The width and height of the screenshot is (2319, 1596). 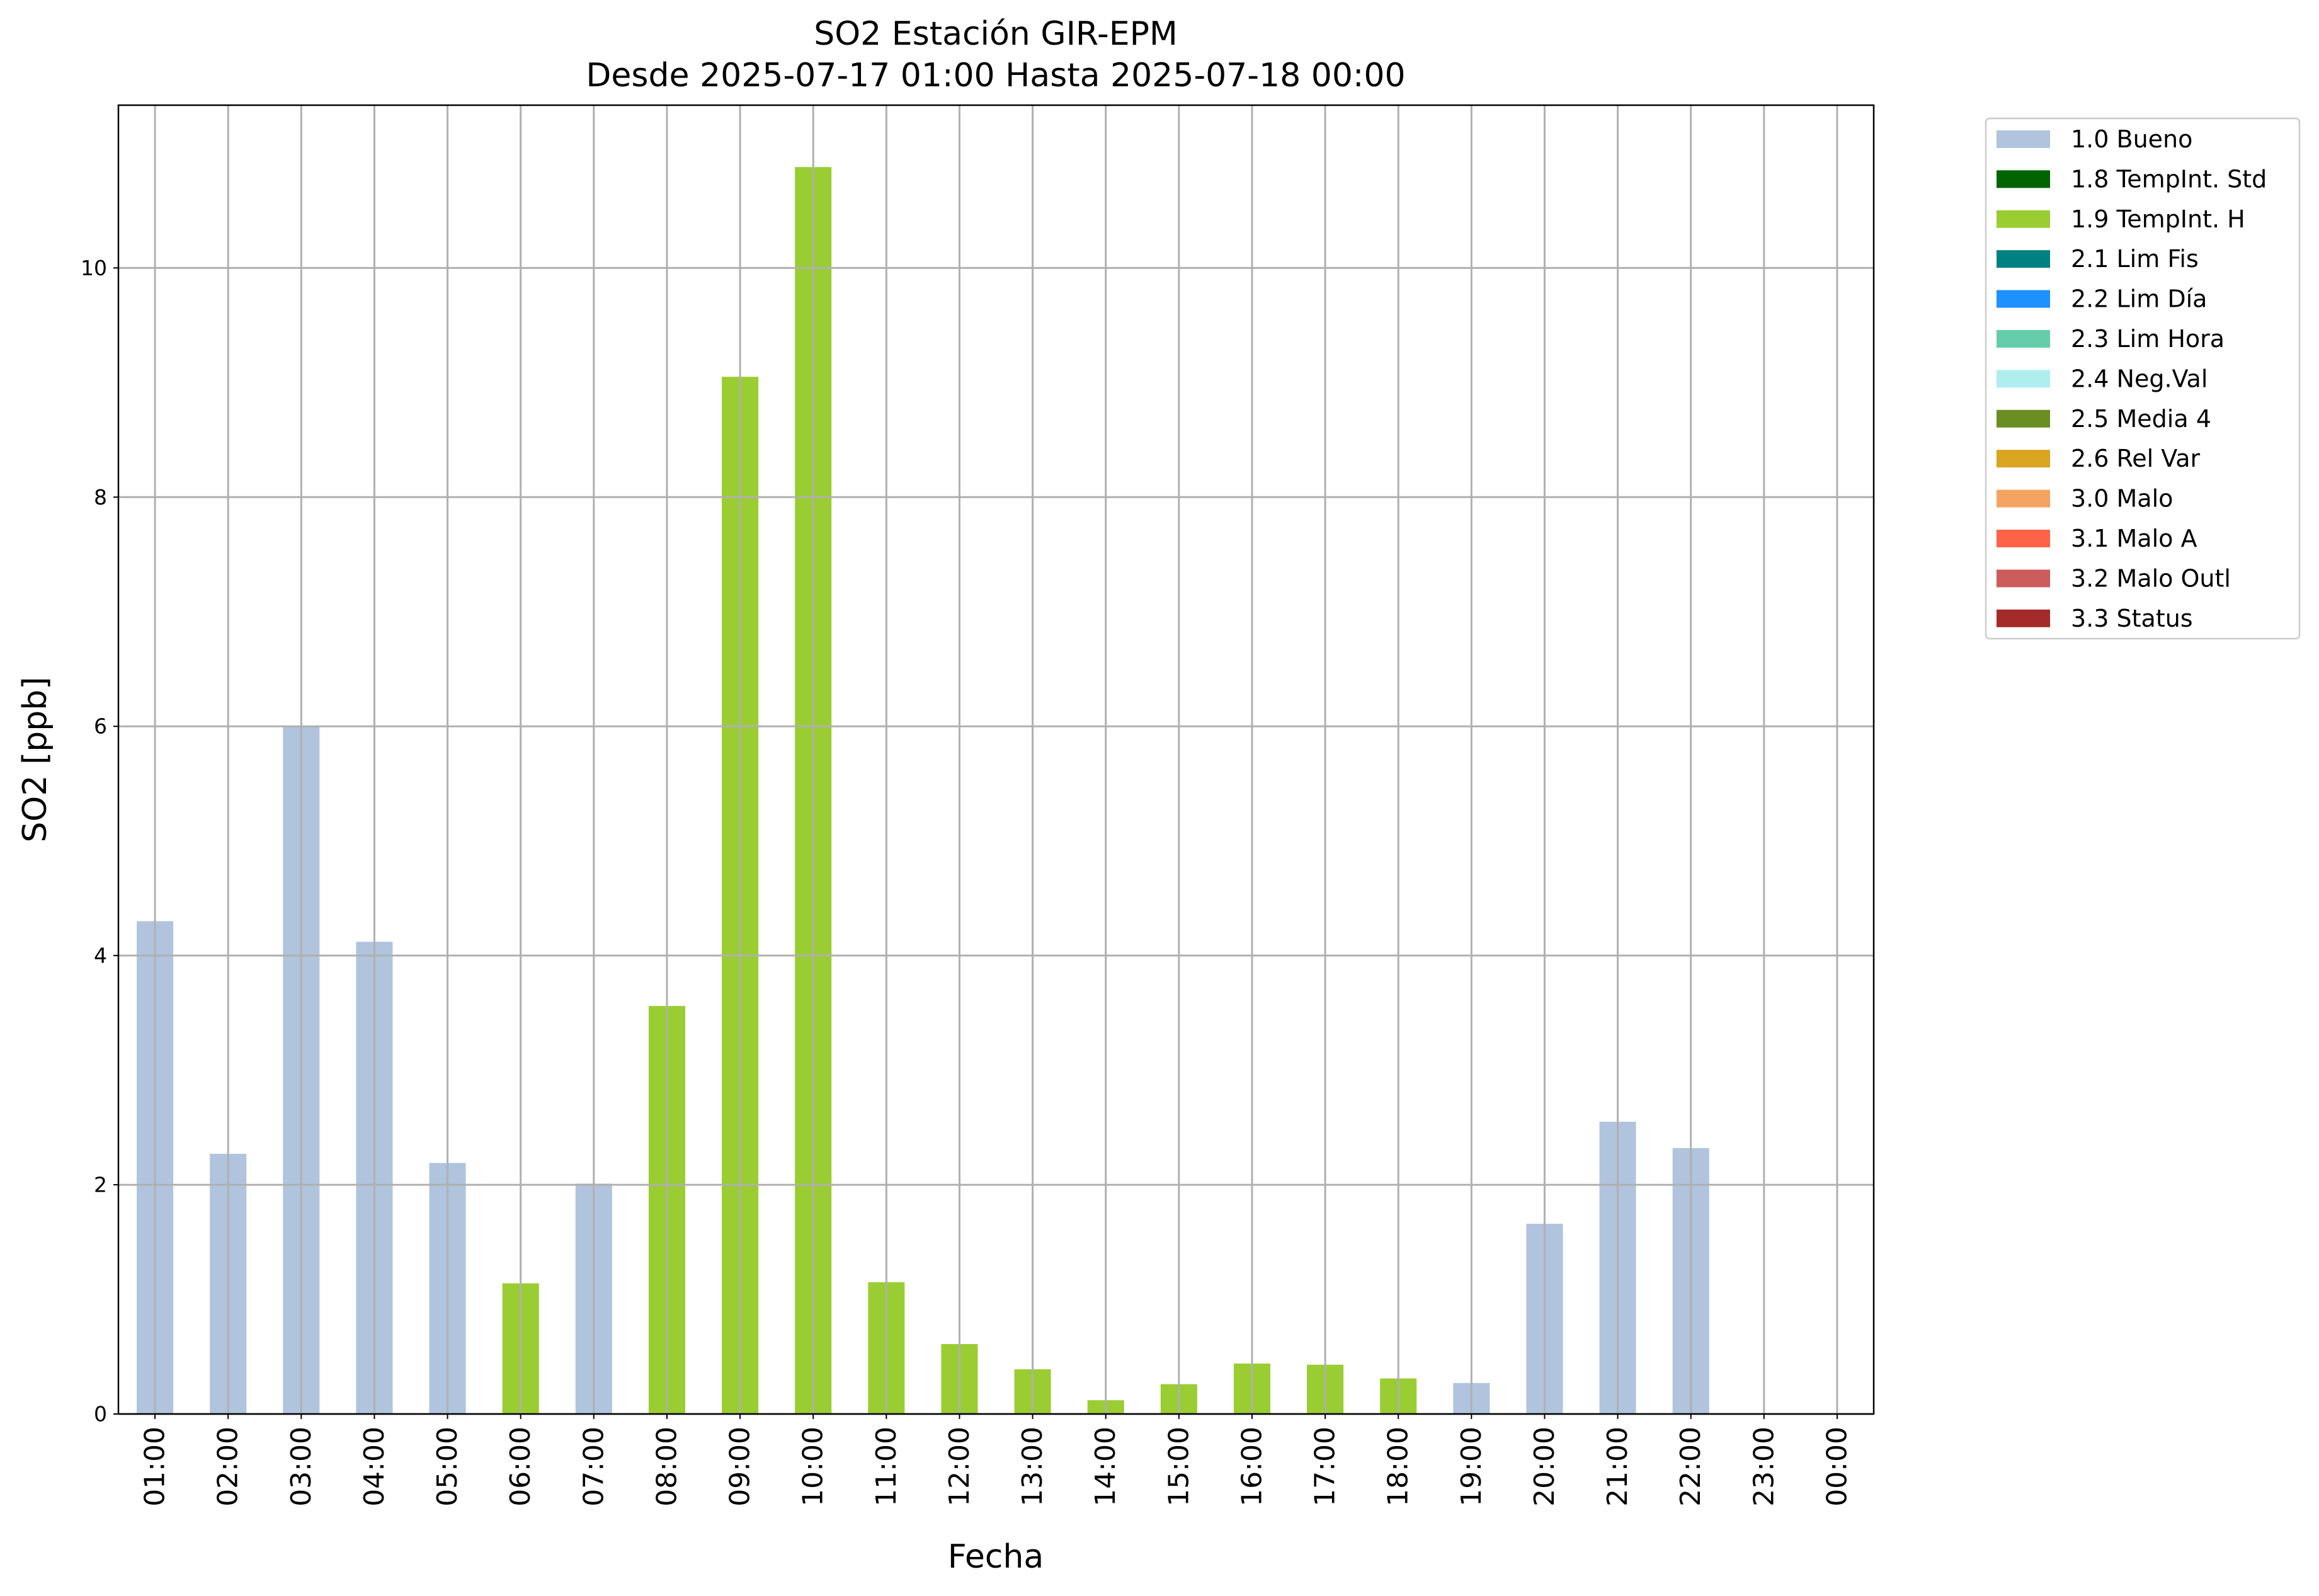 I want to click on x-tick-label: 17:00, so click(x=1325, y=1467).